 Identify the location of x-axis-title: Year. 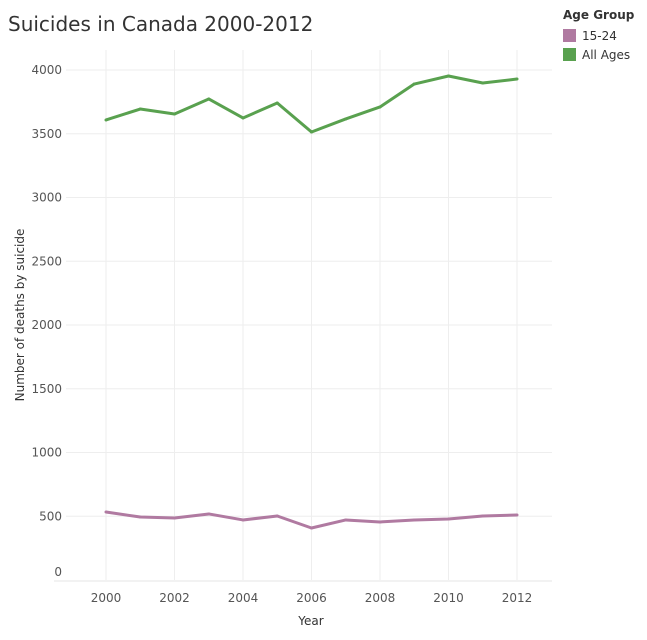
(310, 621).